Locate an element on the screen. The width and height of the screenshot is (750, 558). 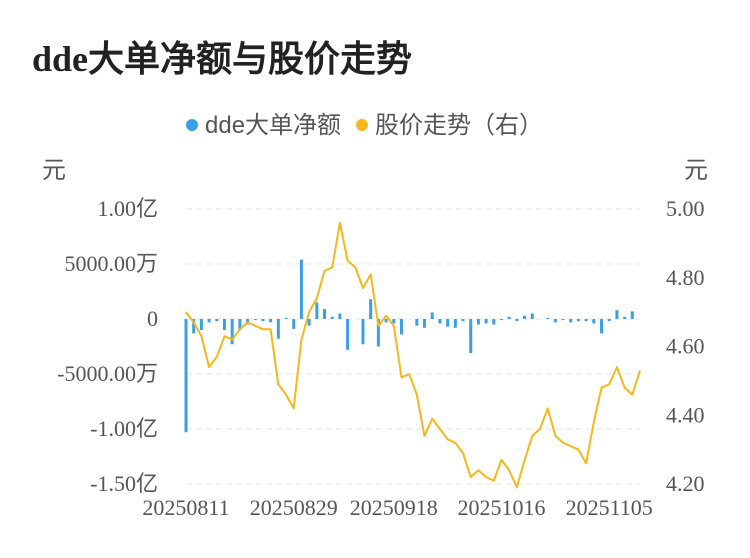
x-tick-label: 20251105 is located at coordinates (609, 507).